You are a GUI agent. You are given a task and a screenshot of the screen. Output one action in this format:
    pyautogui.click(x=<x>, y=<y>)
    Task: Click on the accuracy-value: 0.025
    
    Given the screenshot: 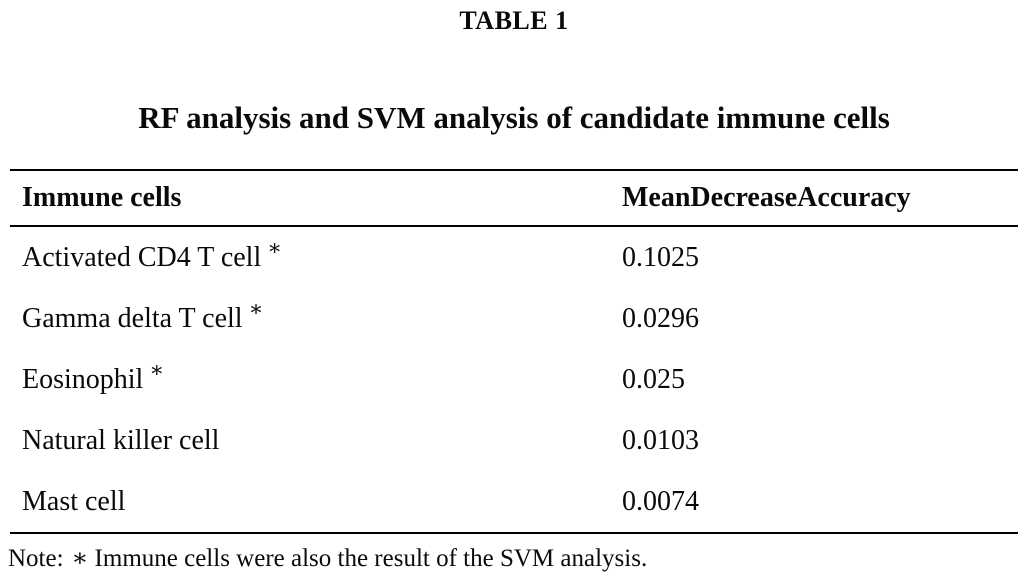 What is the action you would take?
    pyautogui.click(x=653, y=379)
    